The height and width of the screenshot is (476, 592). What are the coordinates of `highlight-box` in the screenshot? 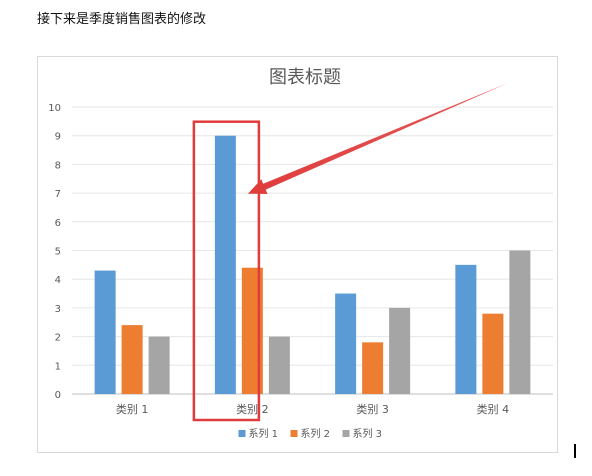 It's located at (226, 271).